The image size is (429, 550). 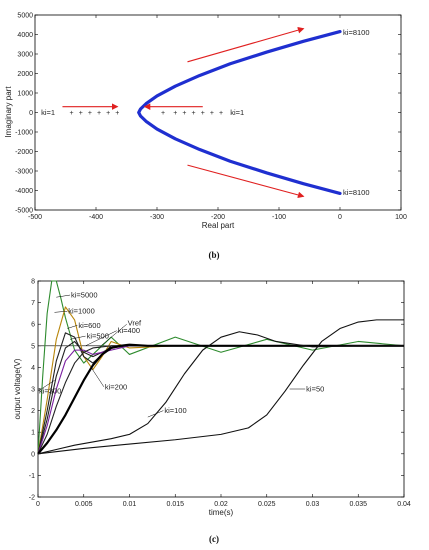 What do you see at coordinates (218, 217) in the screenshot?
I see `x-tick-label-b: -200` at bounding box center [218, 217].